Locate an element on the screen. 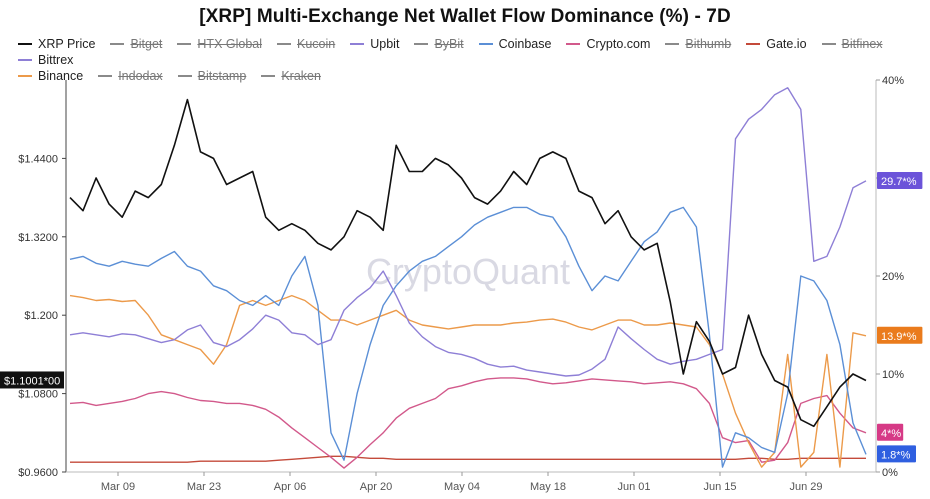  watermark: CryptoQuant is located at coordinates (468, 271).